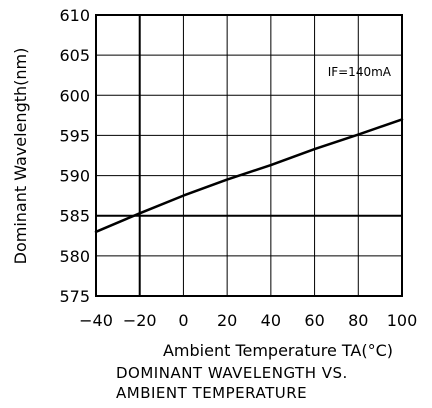 This screenshot has width=432, height=408. What do you see at coordinates (278, 350) in the screenshot?
I see `x-axis-title: Ambient Temperature TA(°C)` at bounding box center [278, 350].